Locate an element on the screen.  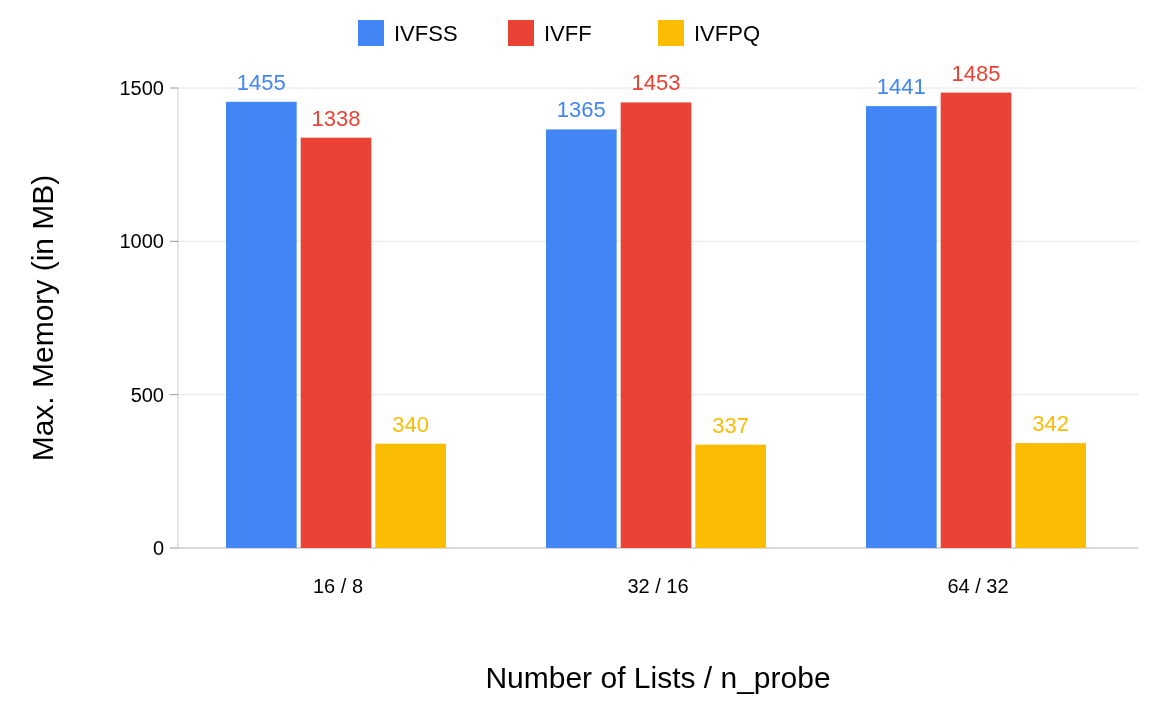
data-label: 1441 is located at coordinates (901, 87).